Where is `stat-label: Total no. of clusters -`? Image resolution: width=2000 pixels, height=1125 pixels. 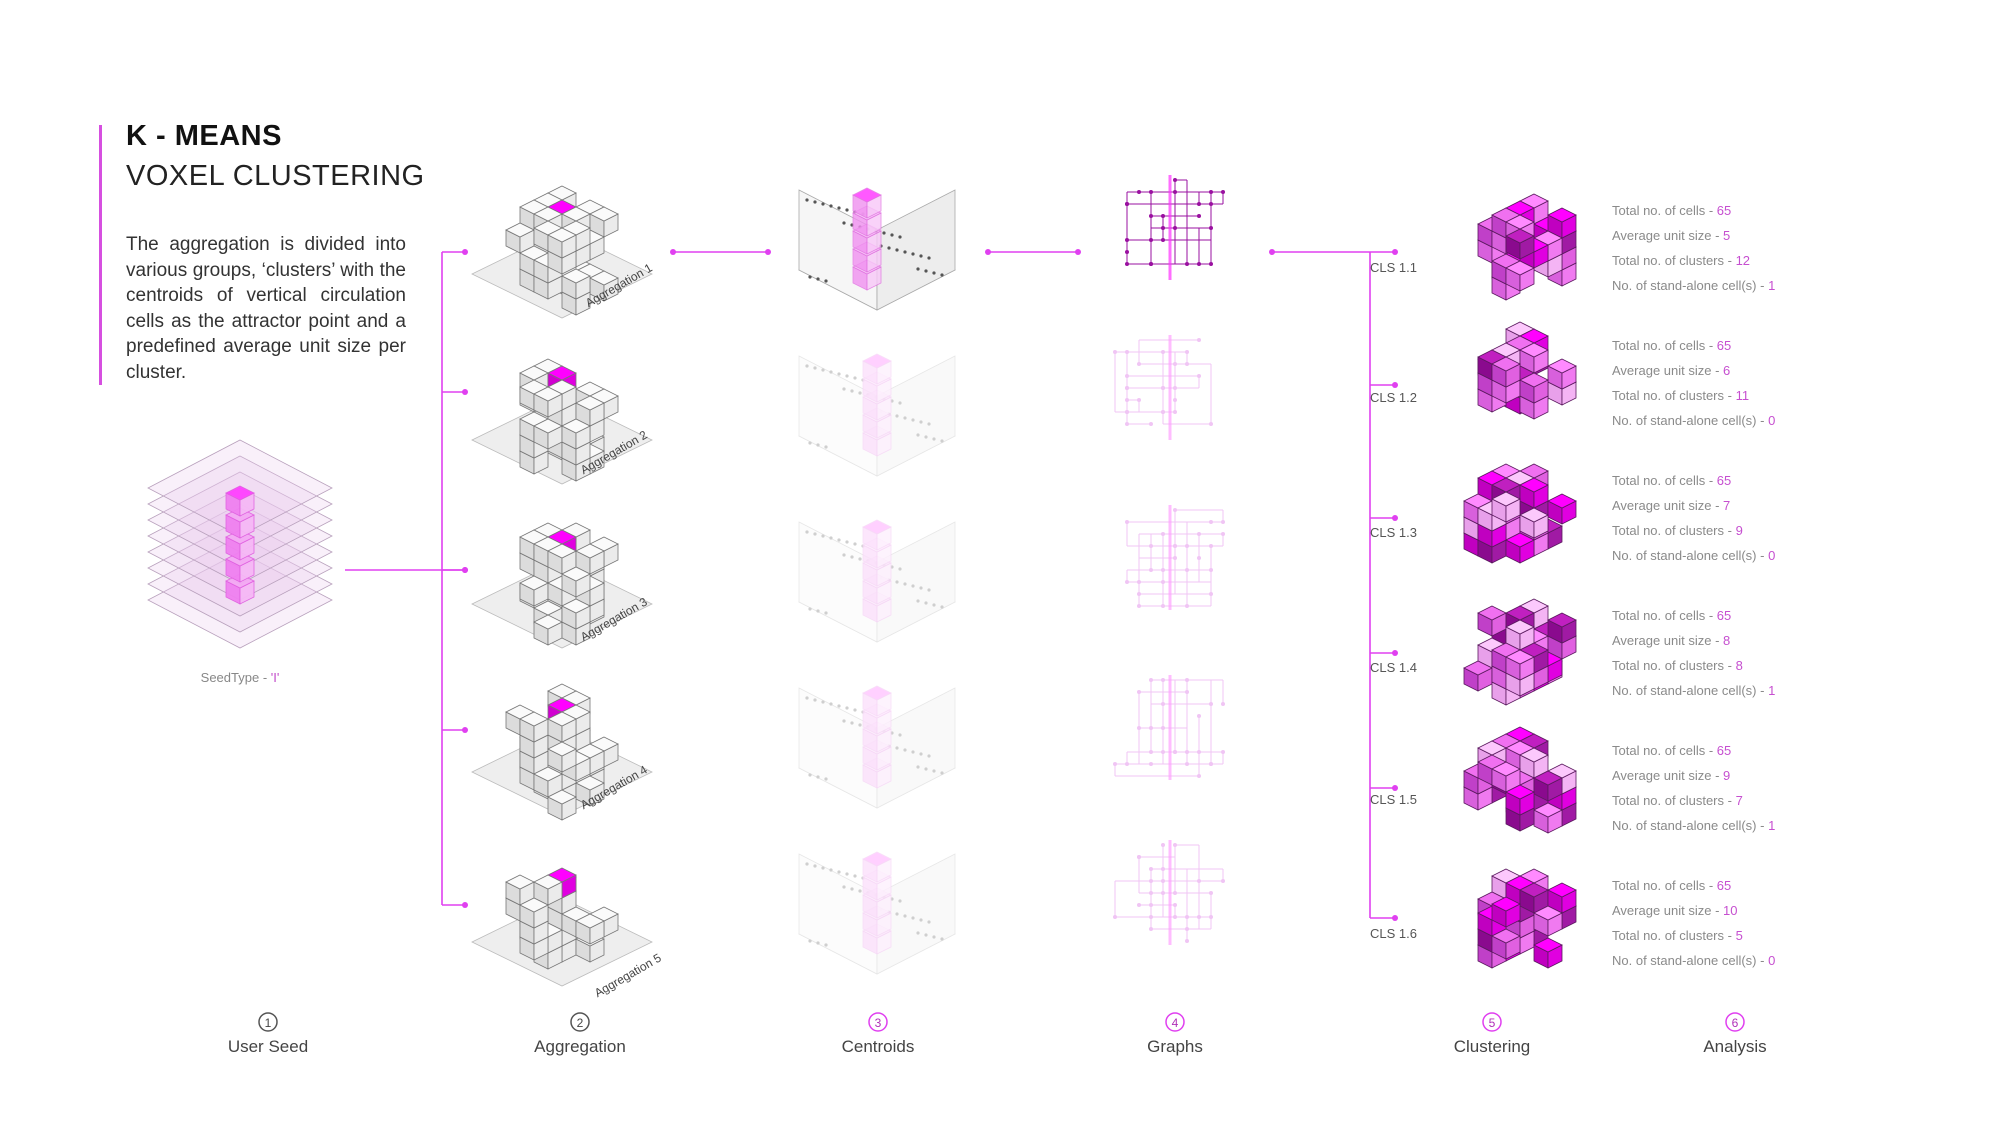 stat-label: Total no. of clusters - is located at coordinates (1674, 665).